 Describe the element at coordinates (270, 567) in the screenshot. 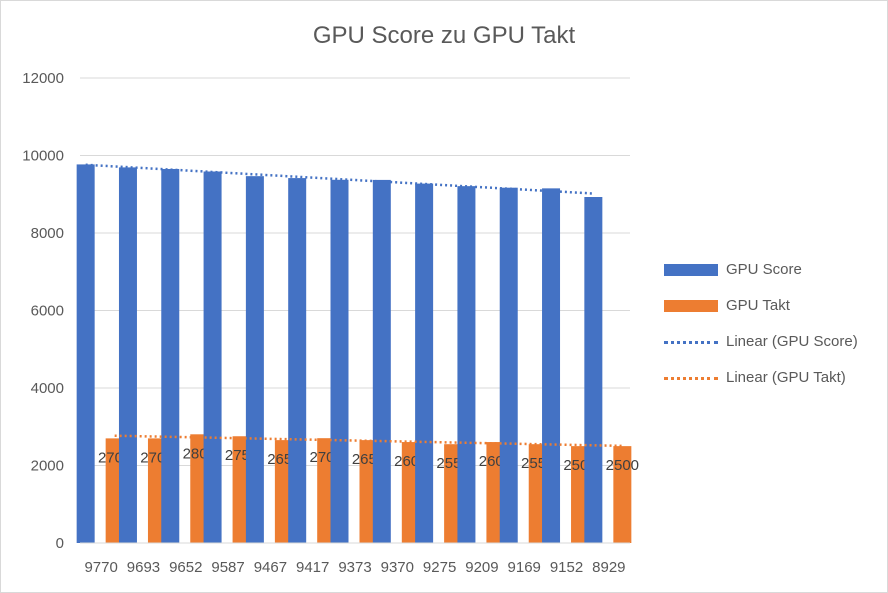

I see `x-tick-label: 9467` at that location.